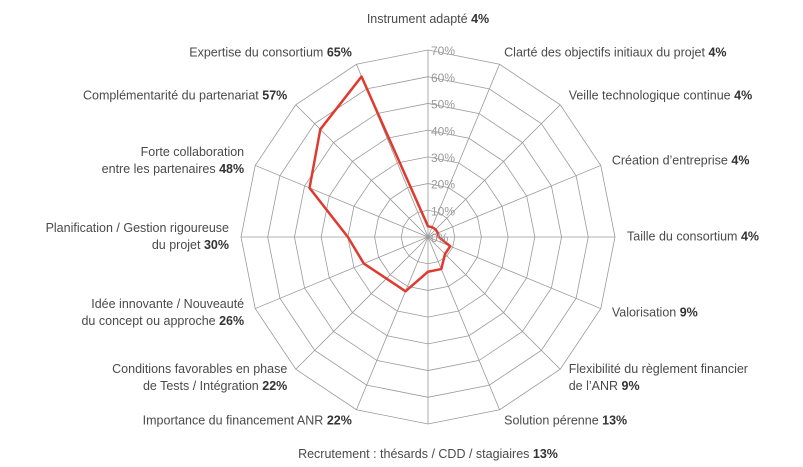 The height and width of the screenshot is (467, 803). I want to click on axis-label: Solution pérenne 13%, so click(565, 420).